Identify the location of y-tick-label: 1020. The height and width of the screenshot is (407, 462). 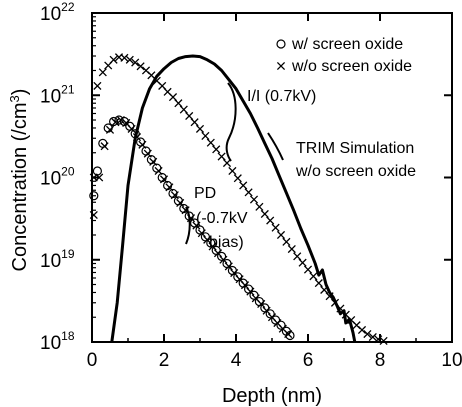
(57, 177).